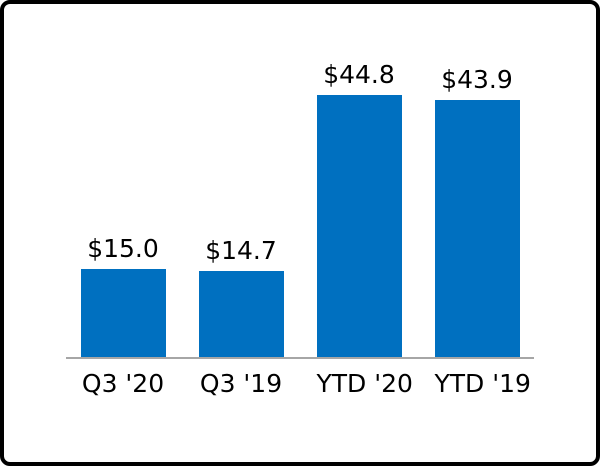 This screenshot has width=600, height=466. I want to click on category-label: Q3 '19, so click(241, 383).